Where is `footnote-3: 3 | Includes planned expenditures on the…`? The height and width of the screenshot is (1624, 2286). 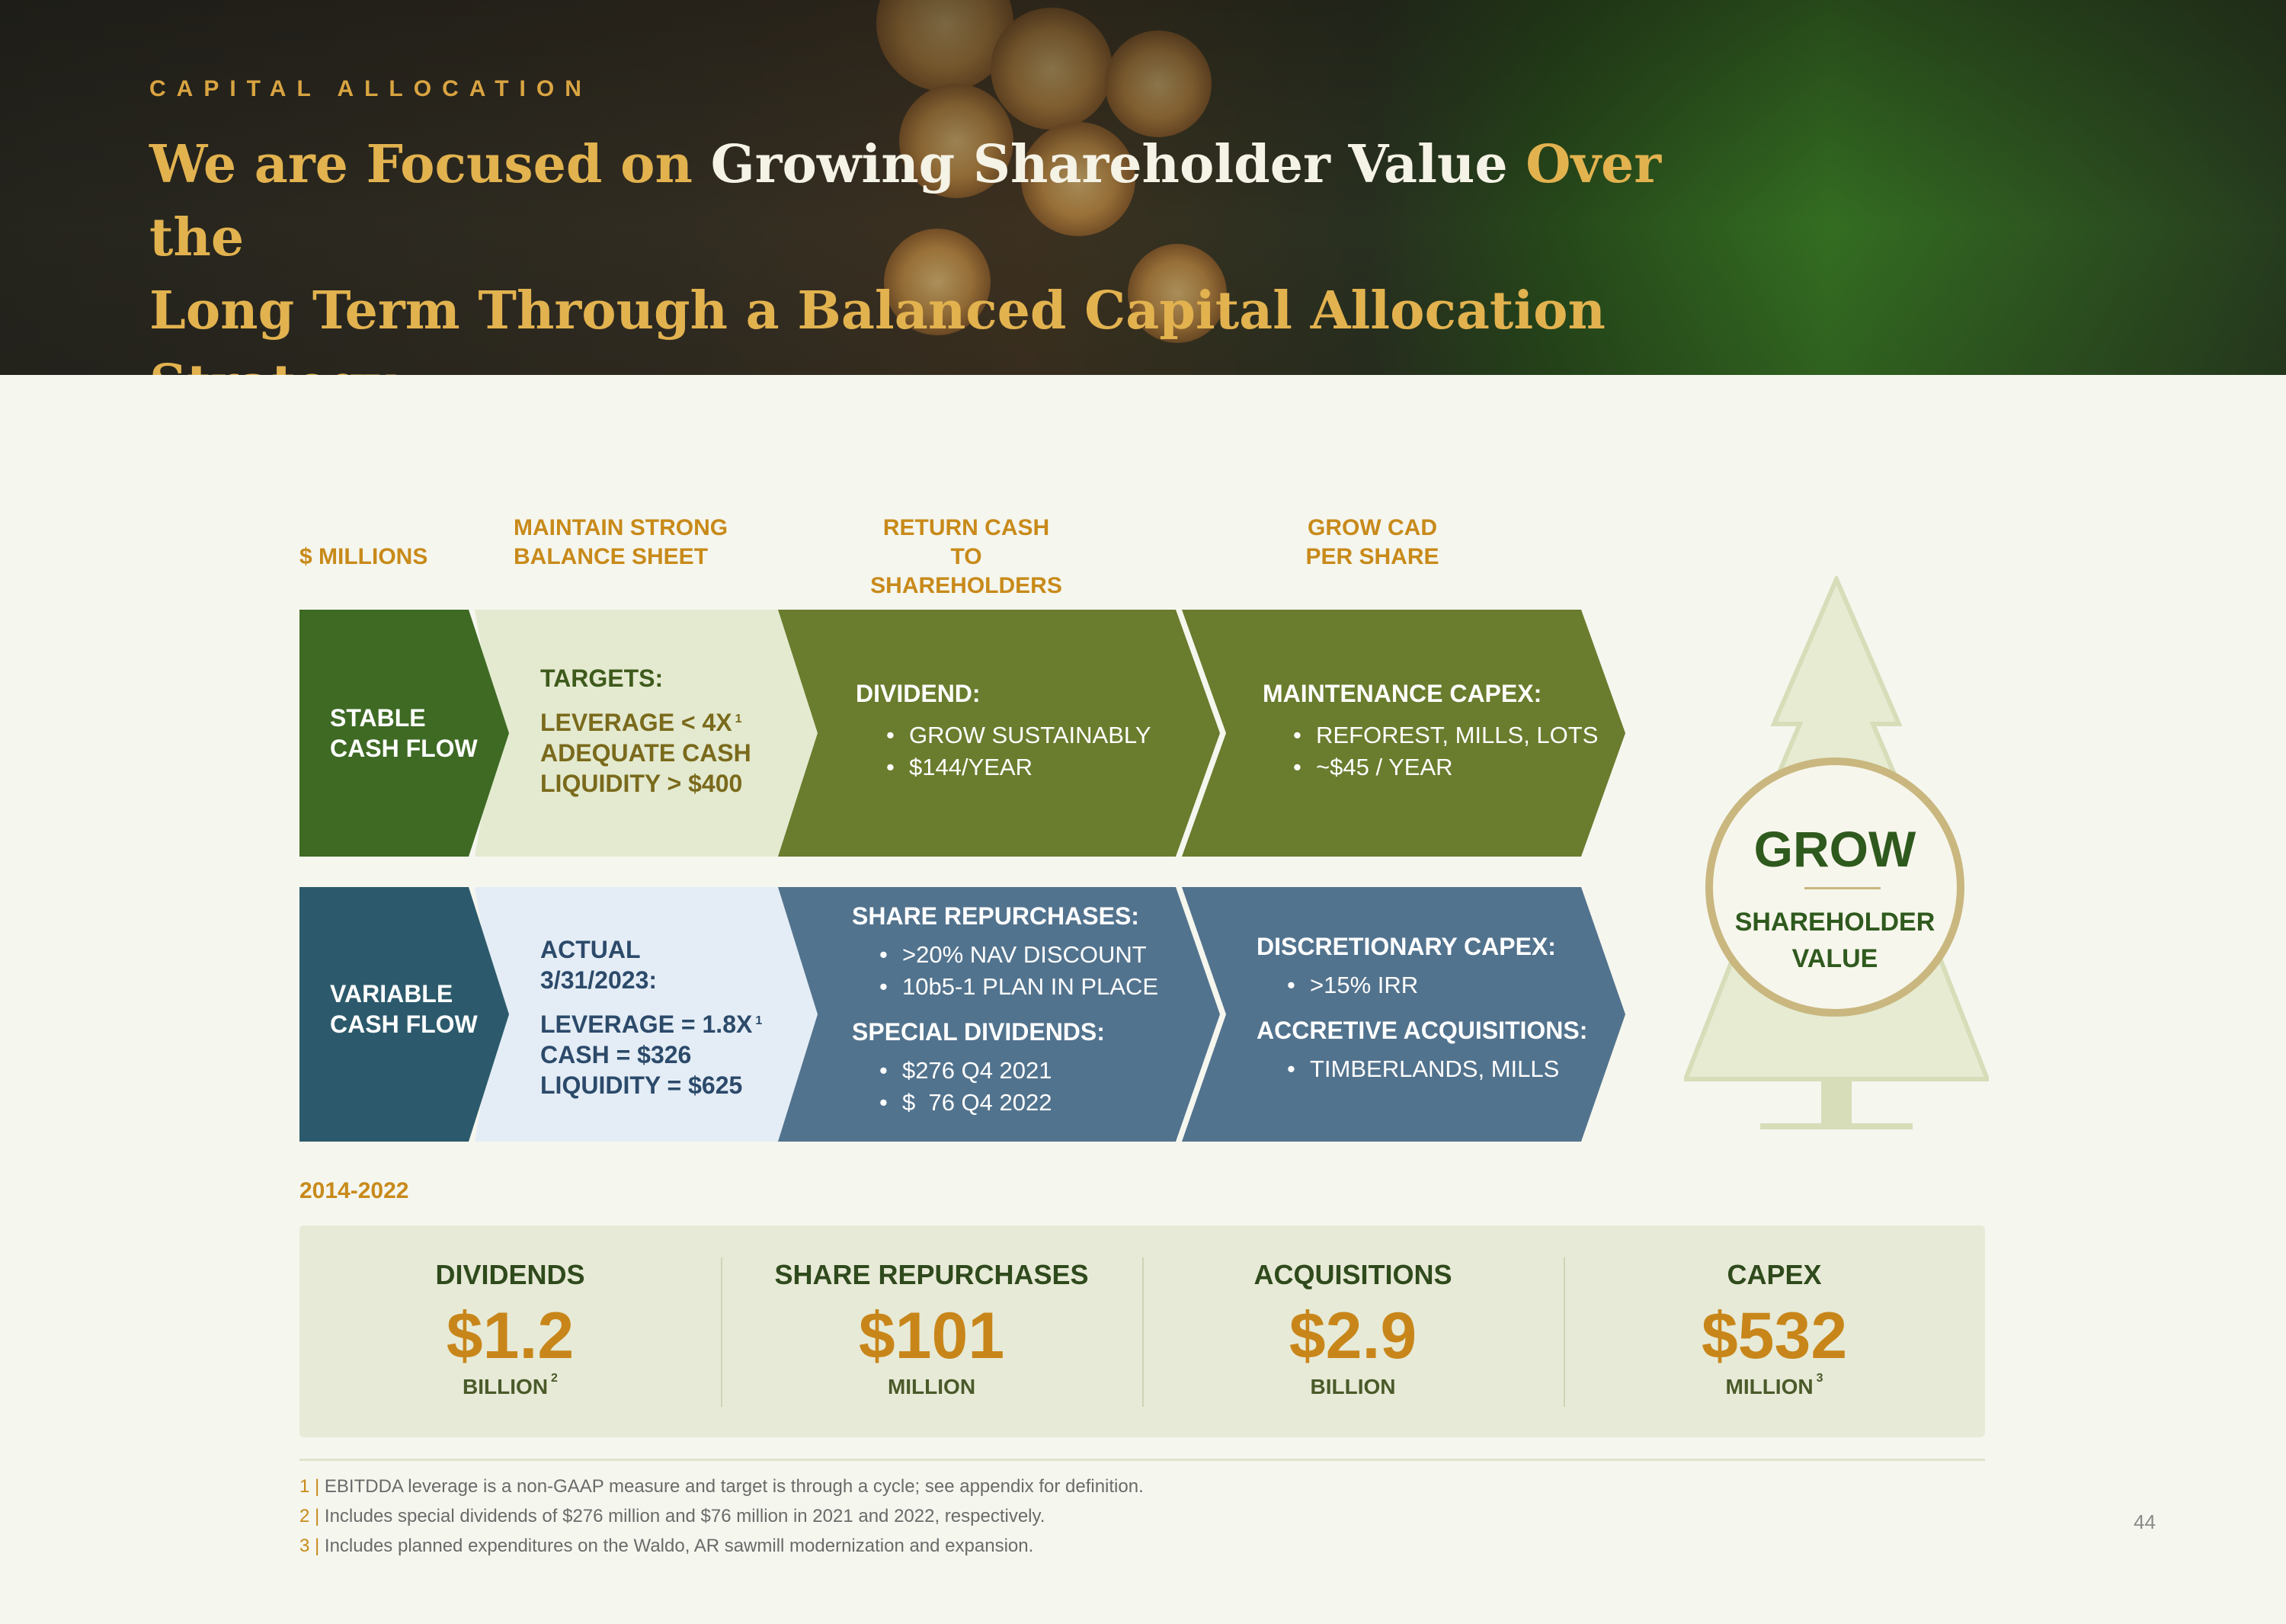 footnote-3: 3 | Includes planned expenditures on the… is located at coordinates (667, 1546).